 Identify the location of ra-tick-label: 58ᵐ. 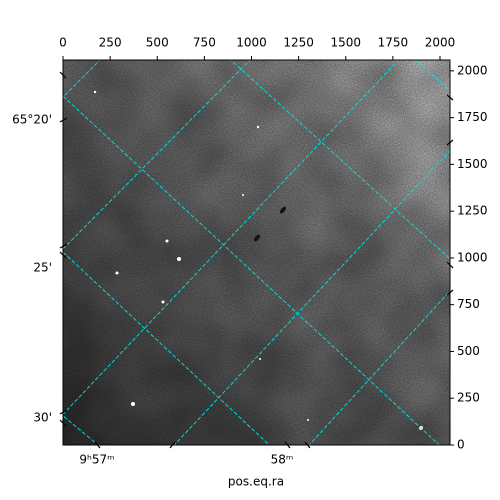
(282, 460).